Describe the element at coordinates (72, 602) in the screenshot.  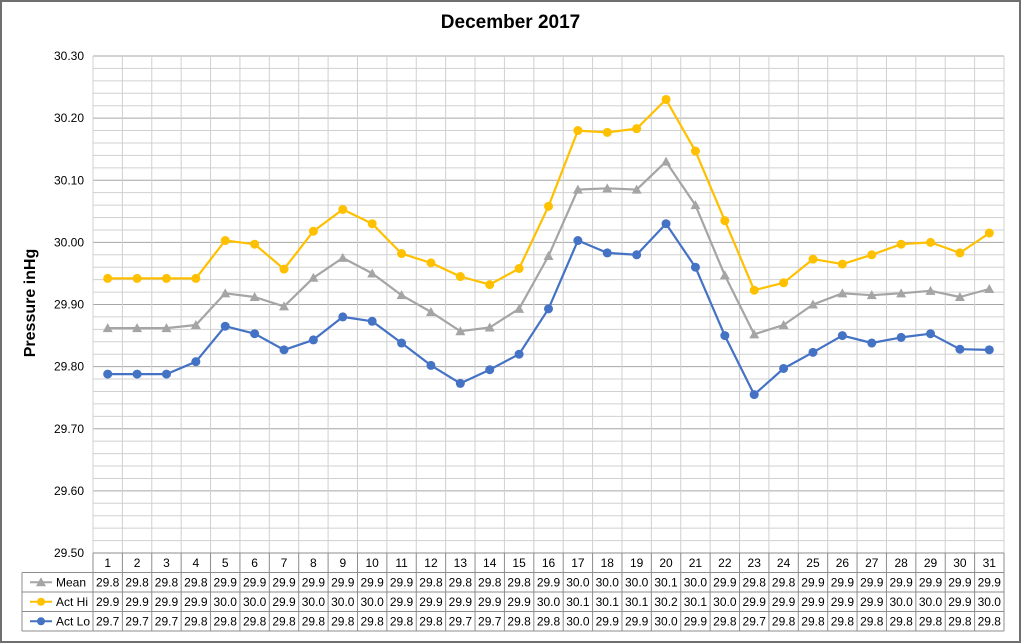
I see `legend-label: Act Hi` at that location.